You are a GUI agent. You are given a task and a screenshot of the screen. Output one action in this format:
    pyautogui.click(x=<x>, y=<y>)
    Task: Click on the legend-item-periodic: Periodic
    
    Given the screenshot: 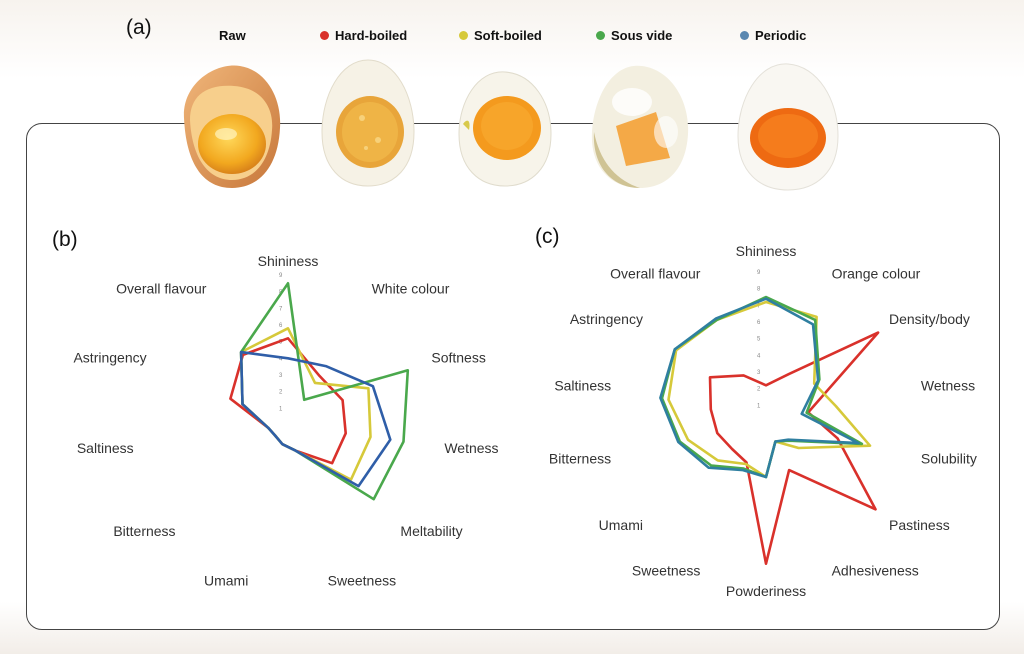 What is the action you would take?
    pyautogui.click(x=773, y=35)
    